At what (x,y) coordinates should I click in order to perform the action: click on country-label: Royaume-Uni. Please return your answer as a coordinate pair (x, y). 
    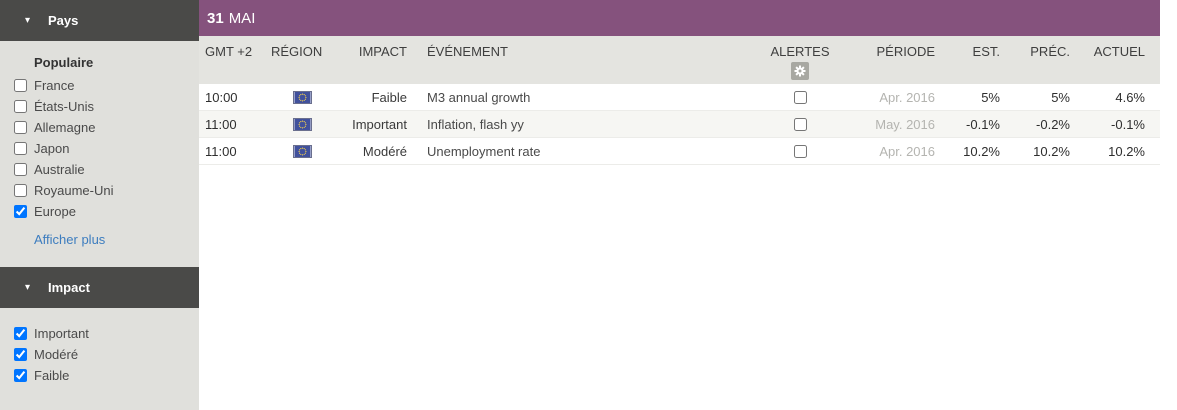
    Looking at the image, I should click on (74, 190).